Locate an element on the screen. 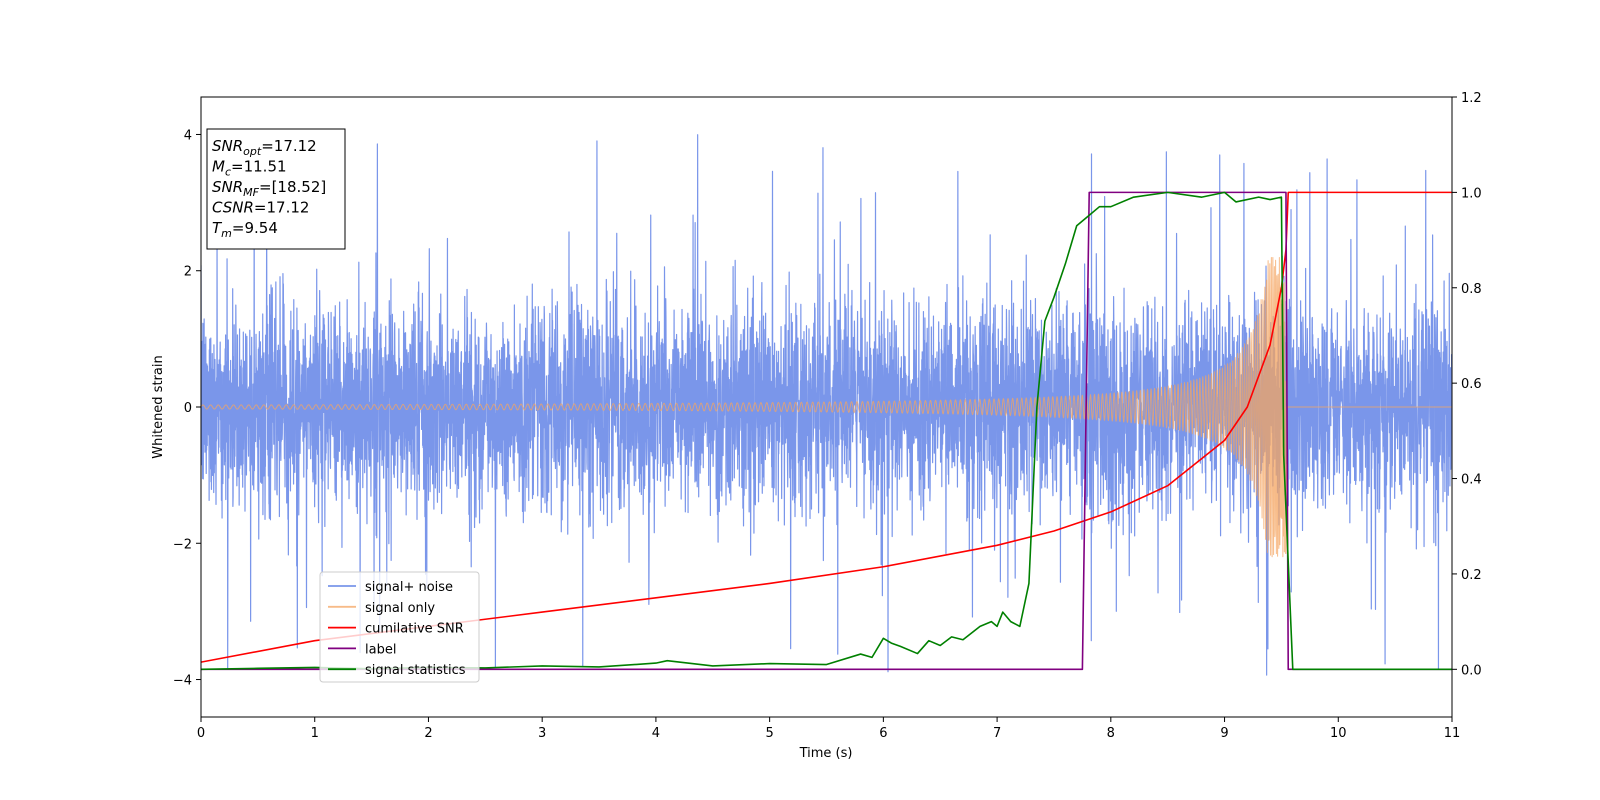 The height and width of the screenshot is (800, 1600). legend-label-signal-noise: signal+ noise is located at coordinates (409, 587).